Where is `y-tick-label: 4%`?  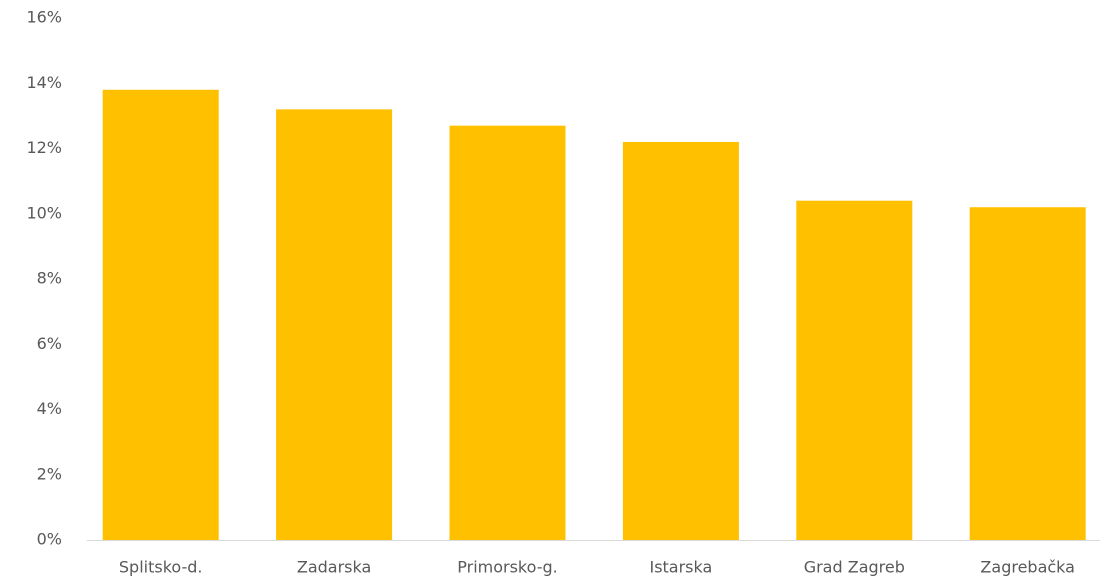 y-tick-label: 4% is located at coordinates (49, 408).